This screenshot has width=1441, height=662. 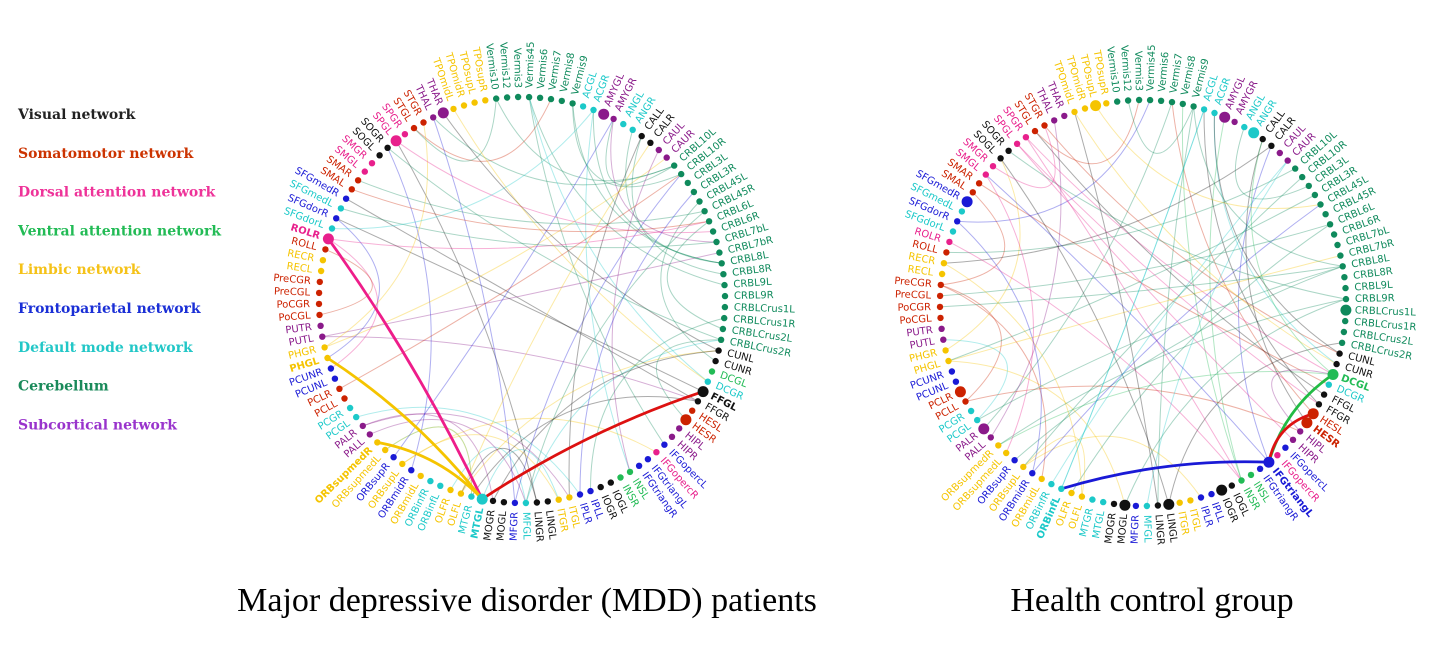 I want to click on legend-item: Ventral attention network, so click(x=119, y=231).